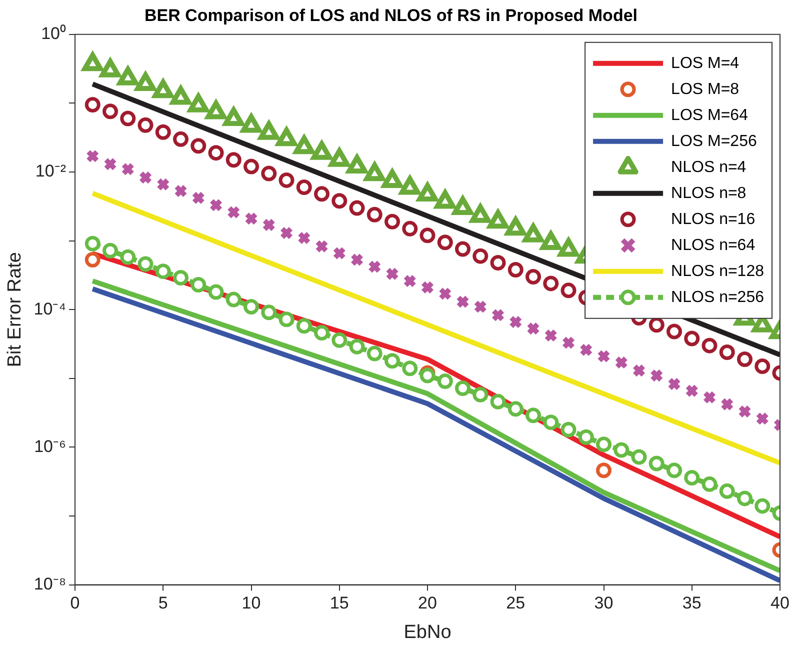 Image resolution: width=794 pixels, height=648 pixels. I want to click on x-tick-label: 30, so click(604, 603).